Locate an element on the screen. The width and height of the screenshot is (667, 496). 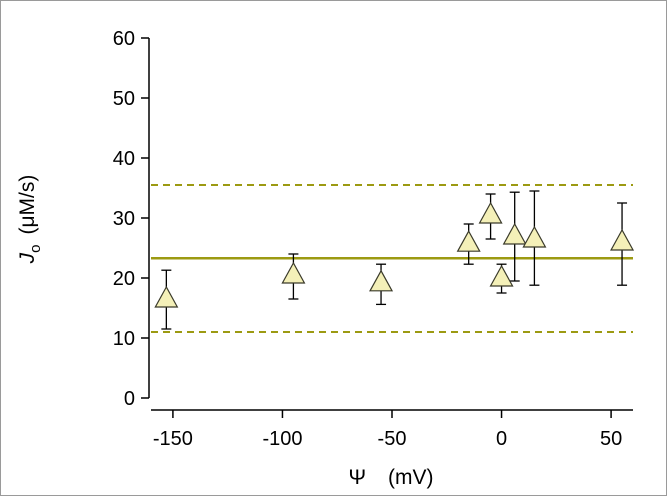
x-tick-label: 50 is located at coordinates (611, 439).